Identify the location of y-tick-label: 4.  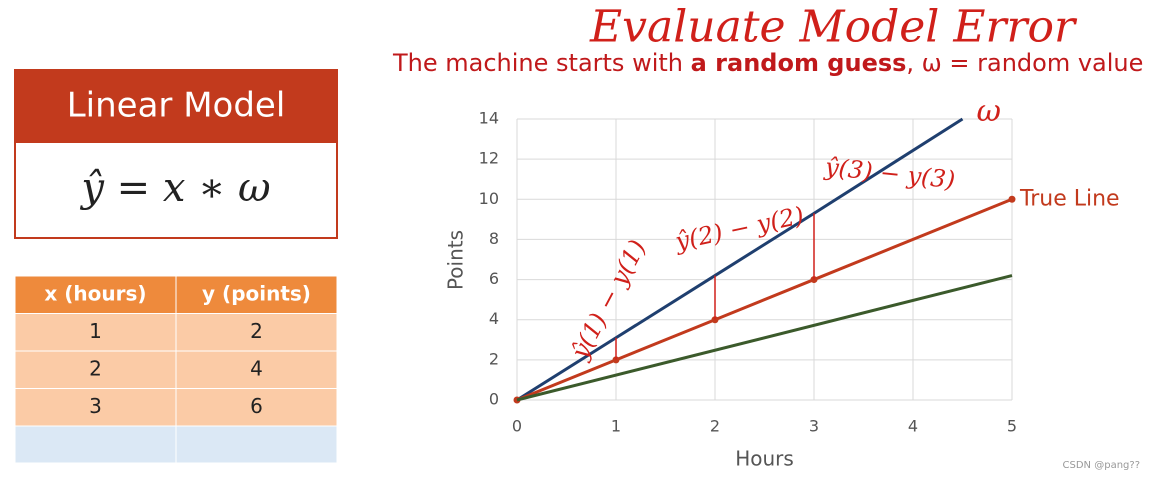
(494, 318).